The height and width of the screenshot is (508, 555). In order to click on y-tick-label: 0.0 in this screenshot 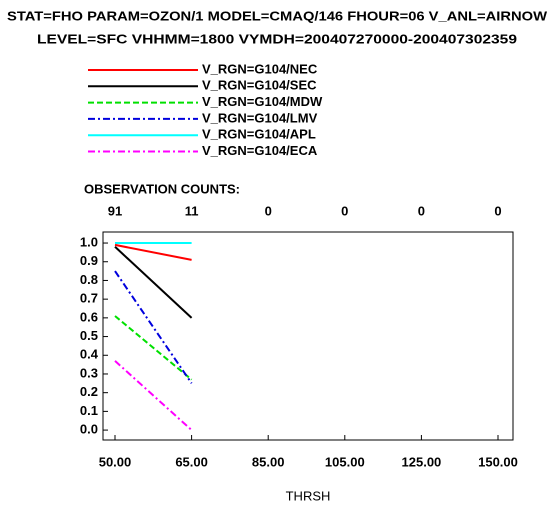, I will do `click(89, 429)`.